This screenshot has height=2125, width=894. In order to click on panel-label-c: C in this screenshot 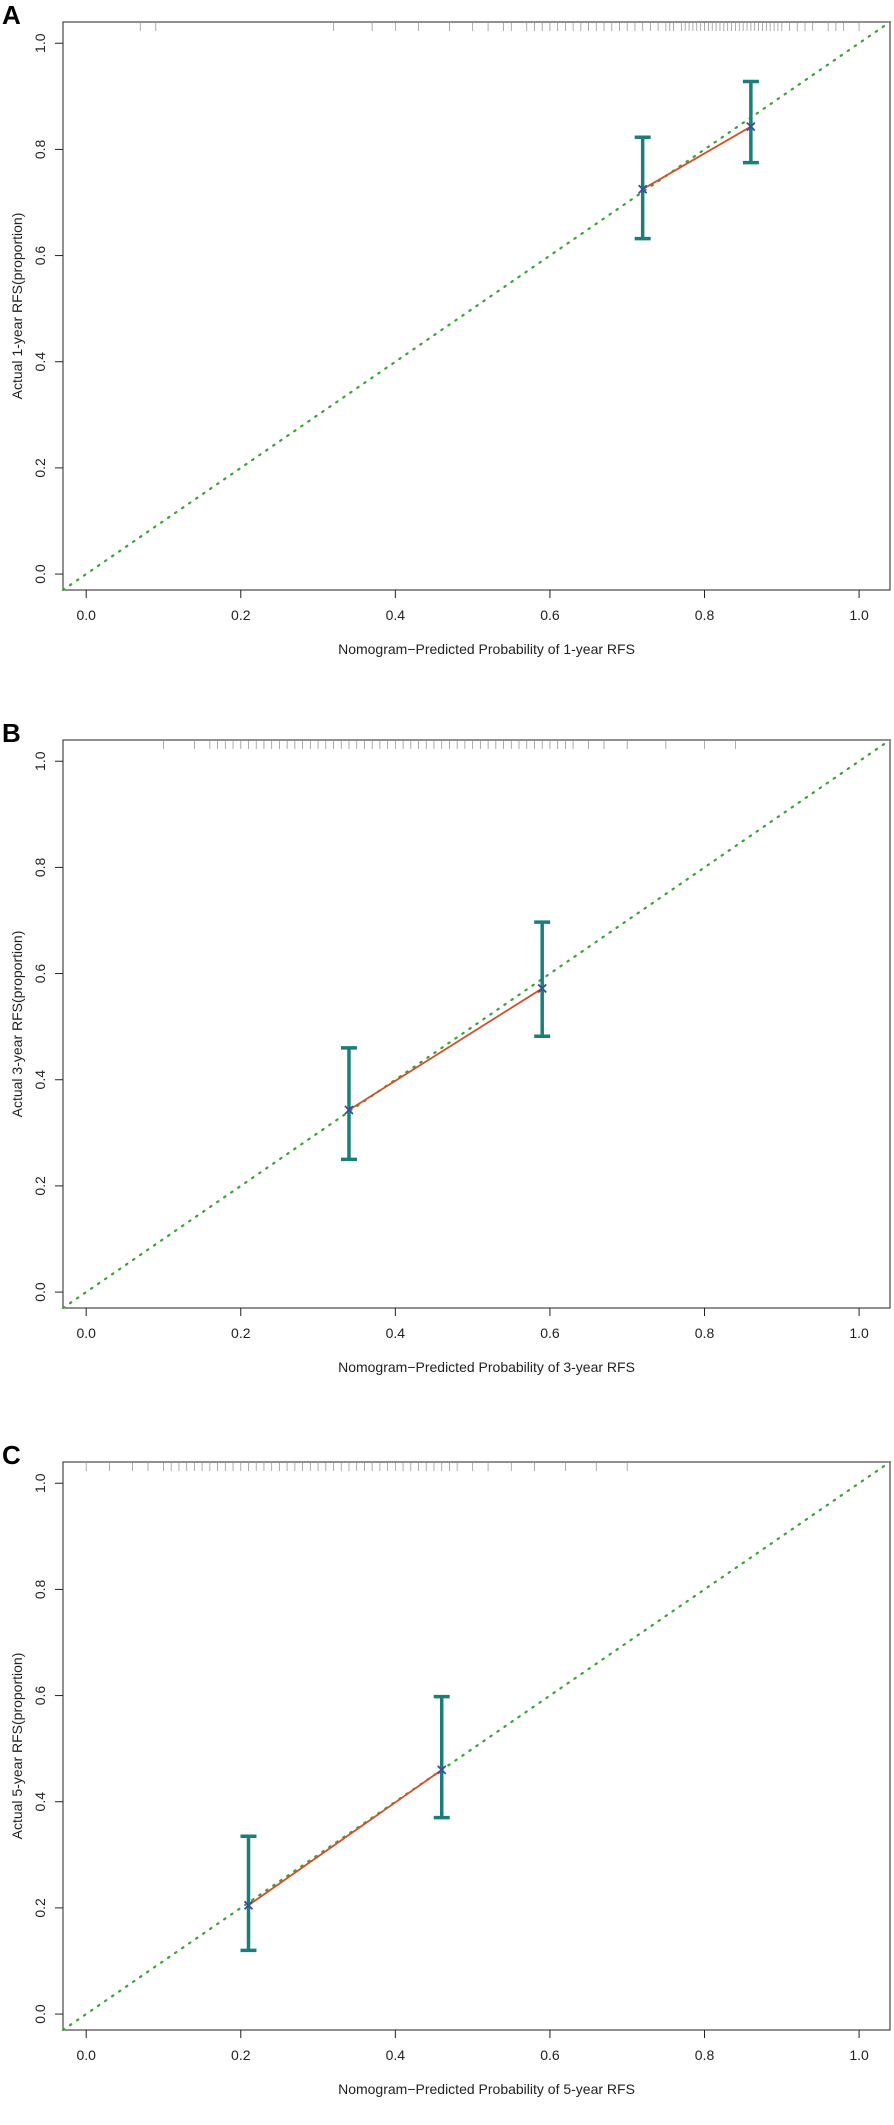, I will do `click(11, 1455)`.